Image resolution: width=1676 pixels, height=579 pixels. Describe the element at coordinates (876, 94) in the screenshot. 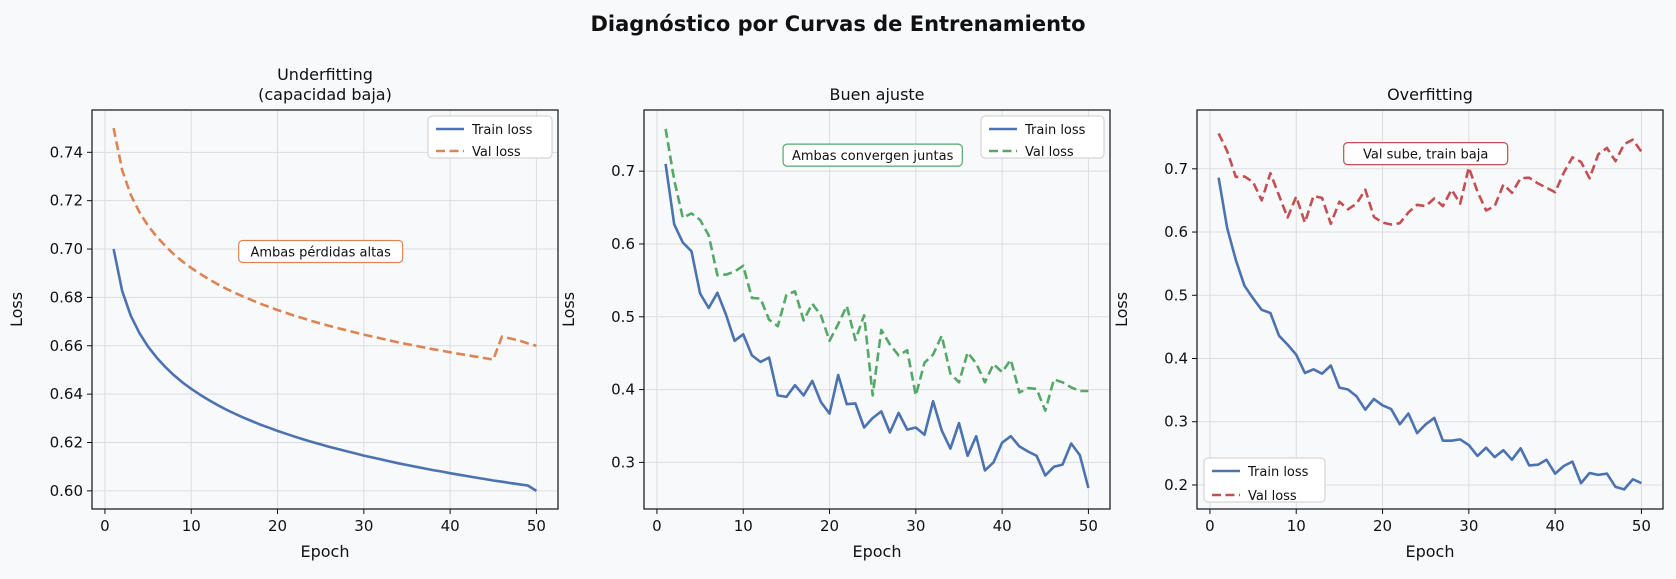

I see `chart-title: Buen ajuste` at that location.